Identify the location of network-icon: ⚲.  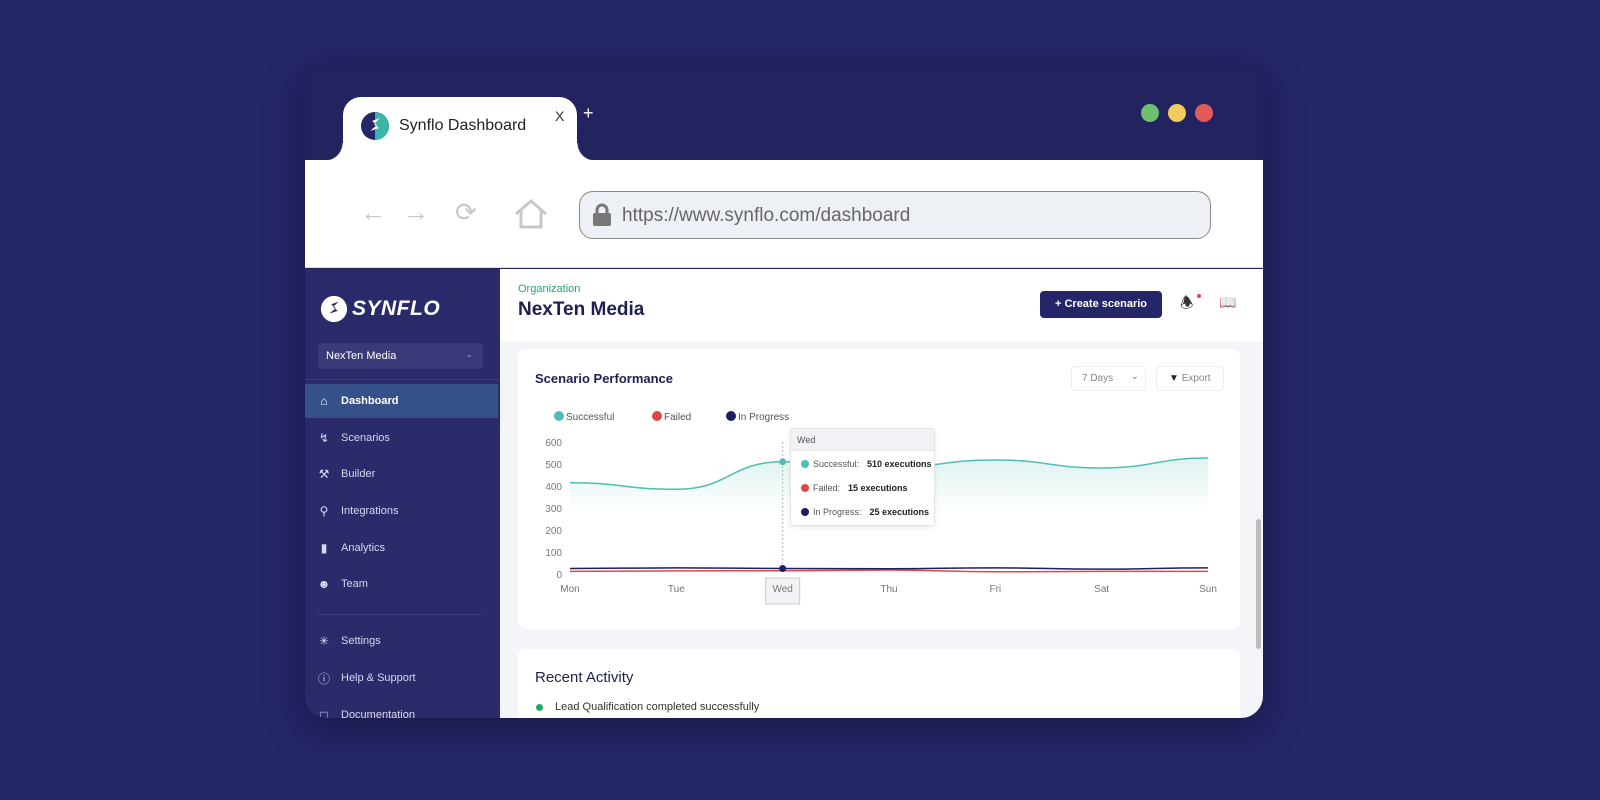
(324, 511).